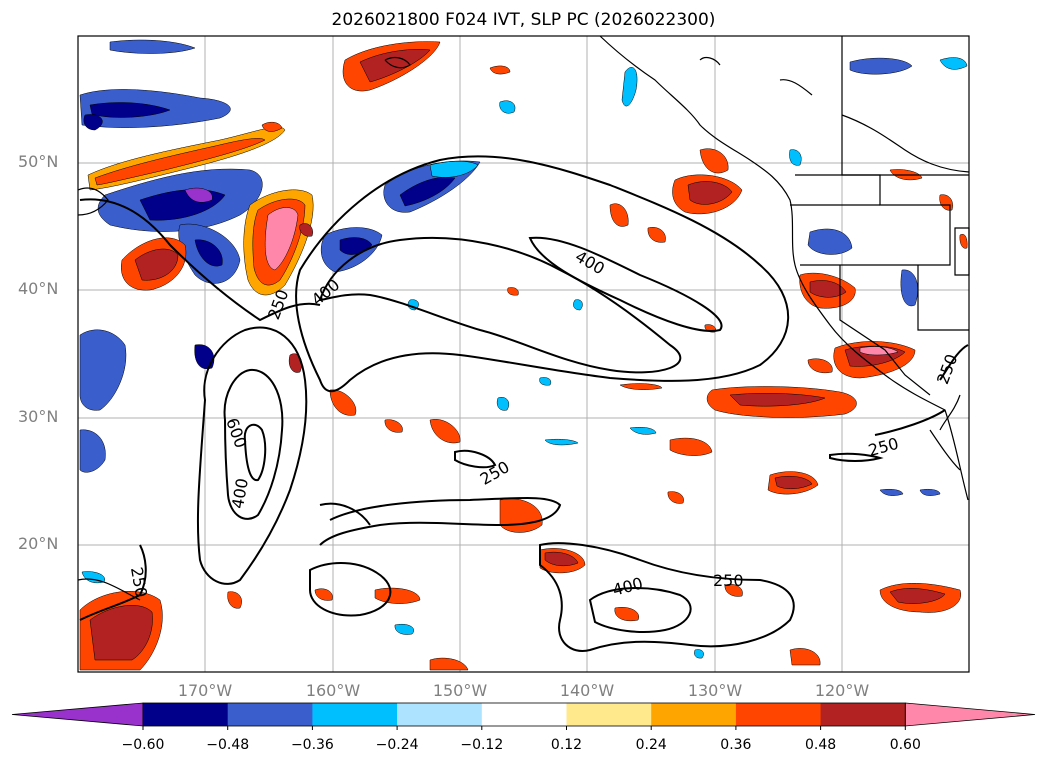 The height and width of the screenshot is (765, 1047). What do you see at coordinates (38, 161) in the screenshot?
I see `lat-tick-label: 50°N` at bounding box center [38, 161].